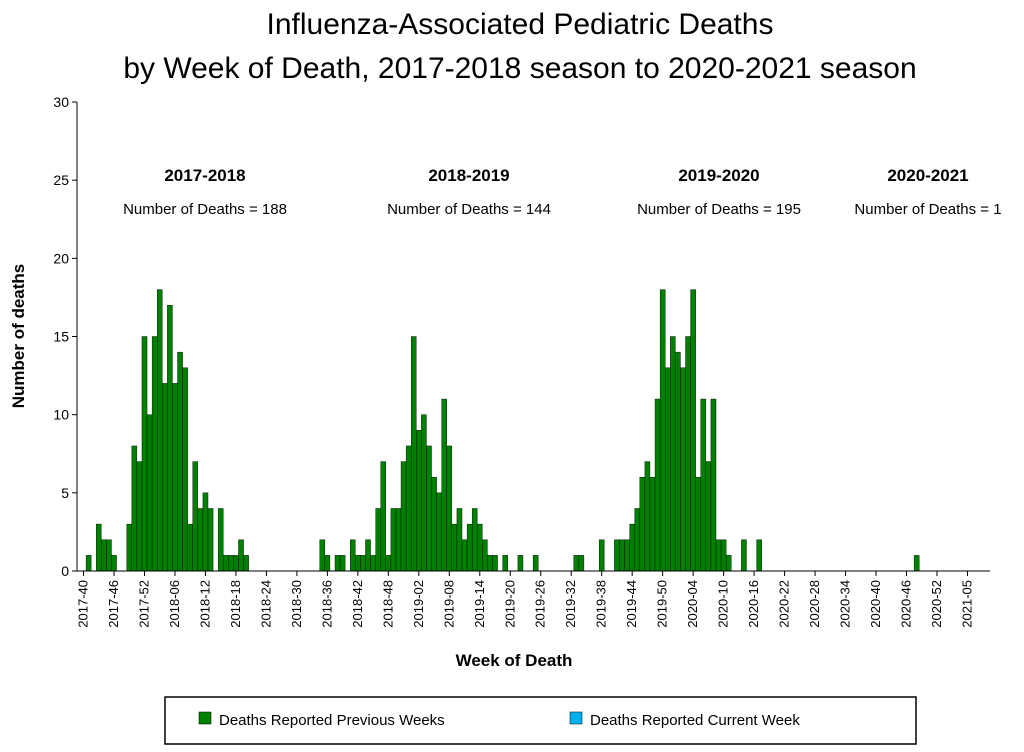 The height and width of the screenshot is (752, 1024). Describe the element at coordinates (174, 604) in the screenshot. I see `x-tick-label: 2018-06` at that location.